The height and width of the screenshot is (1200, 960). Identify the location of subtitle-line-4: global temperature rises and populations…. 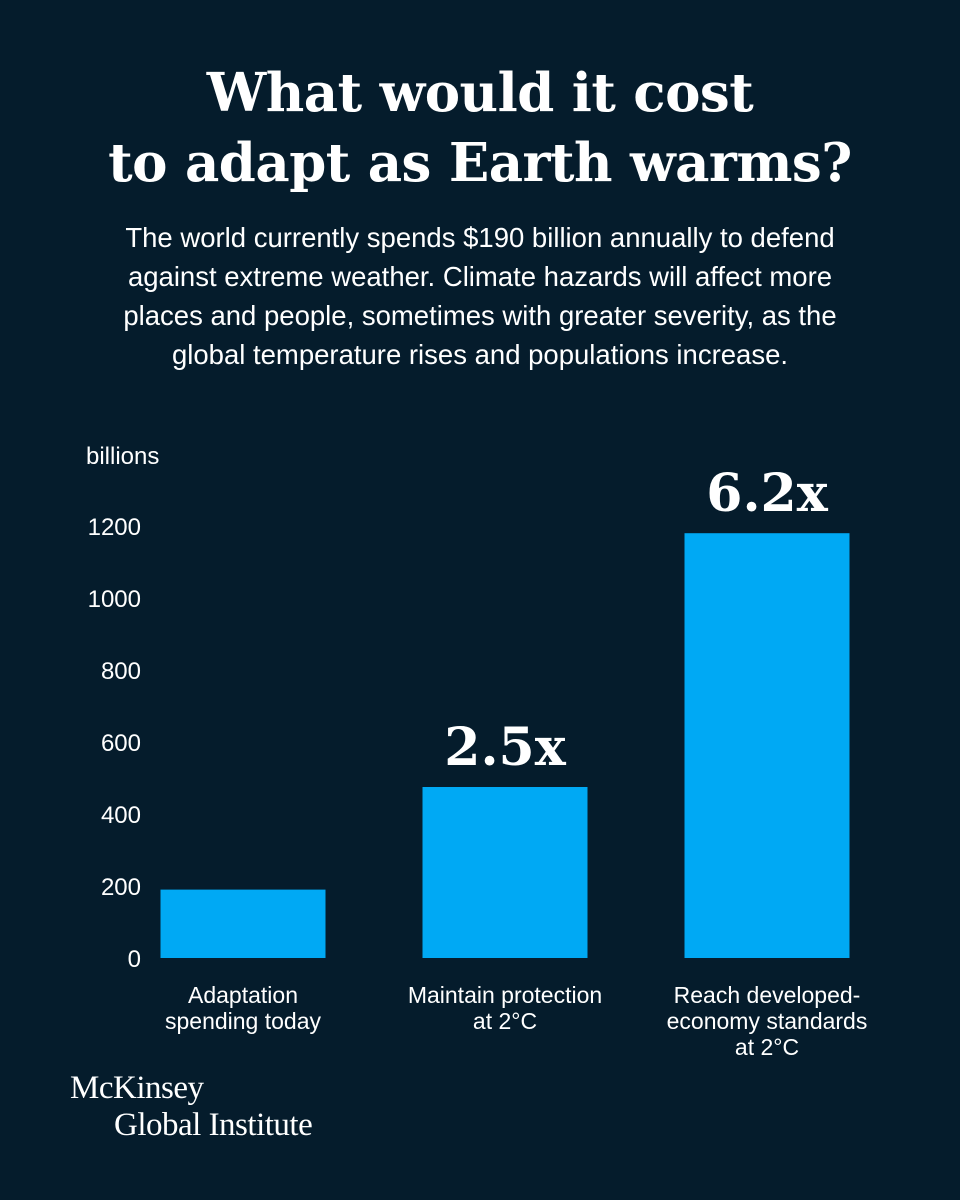
(480, 354).